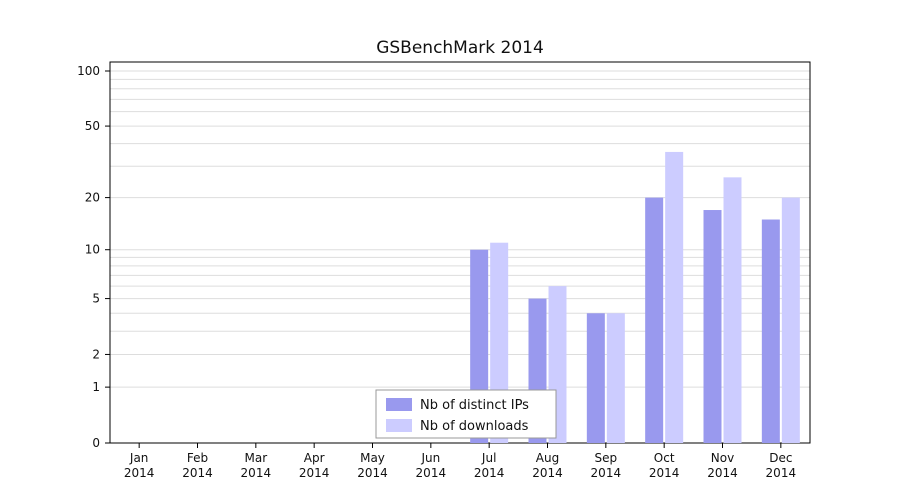 The height and width of the screenshot is (500, 900). Describe the element at coordinates (372, 458) in the screenshot. I see `x-tick-label-month: May` at that location.